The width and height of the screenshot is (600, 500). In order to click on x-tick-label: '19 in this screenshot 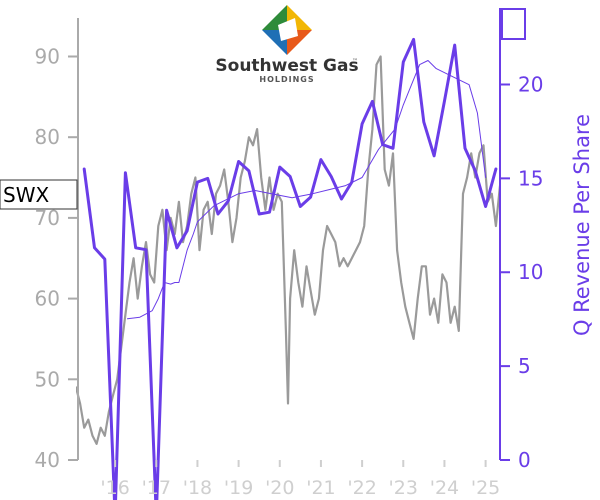, I will do `click(238, 488)`.